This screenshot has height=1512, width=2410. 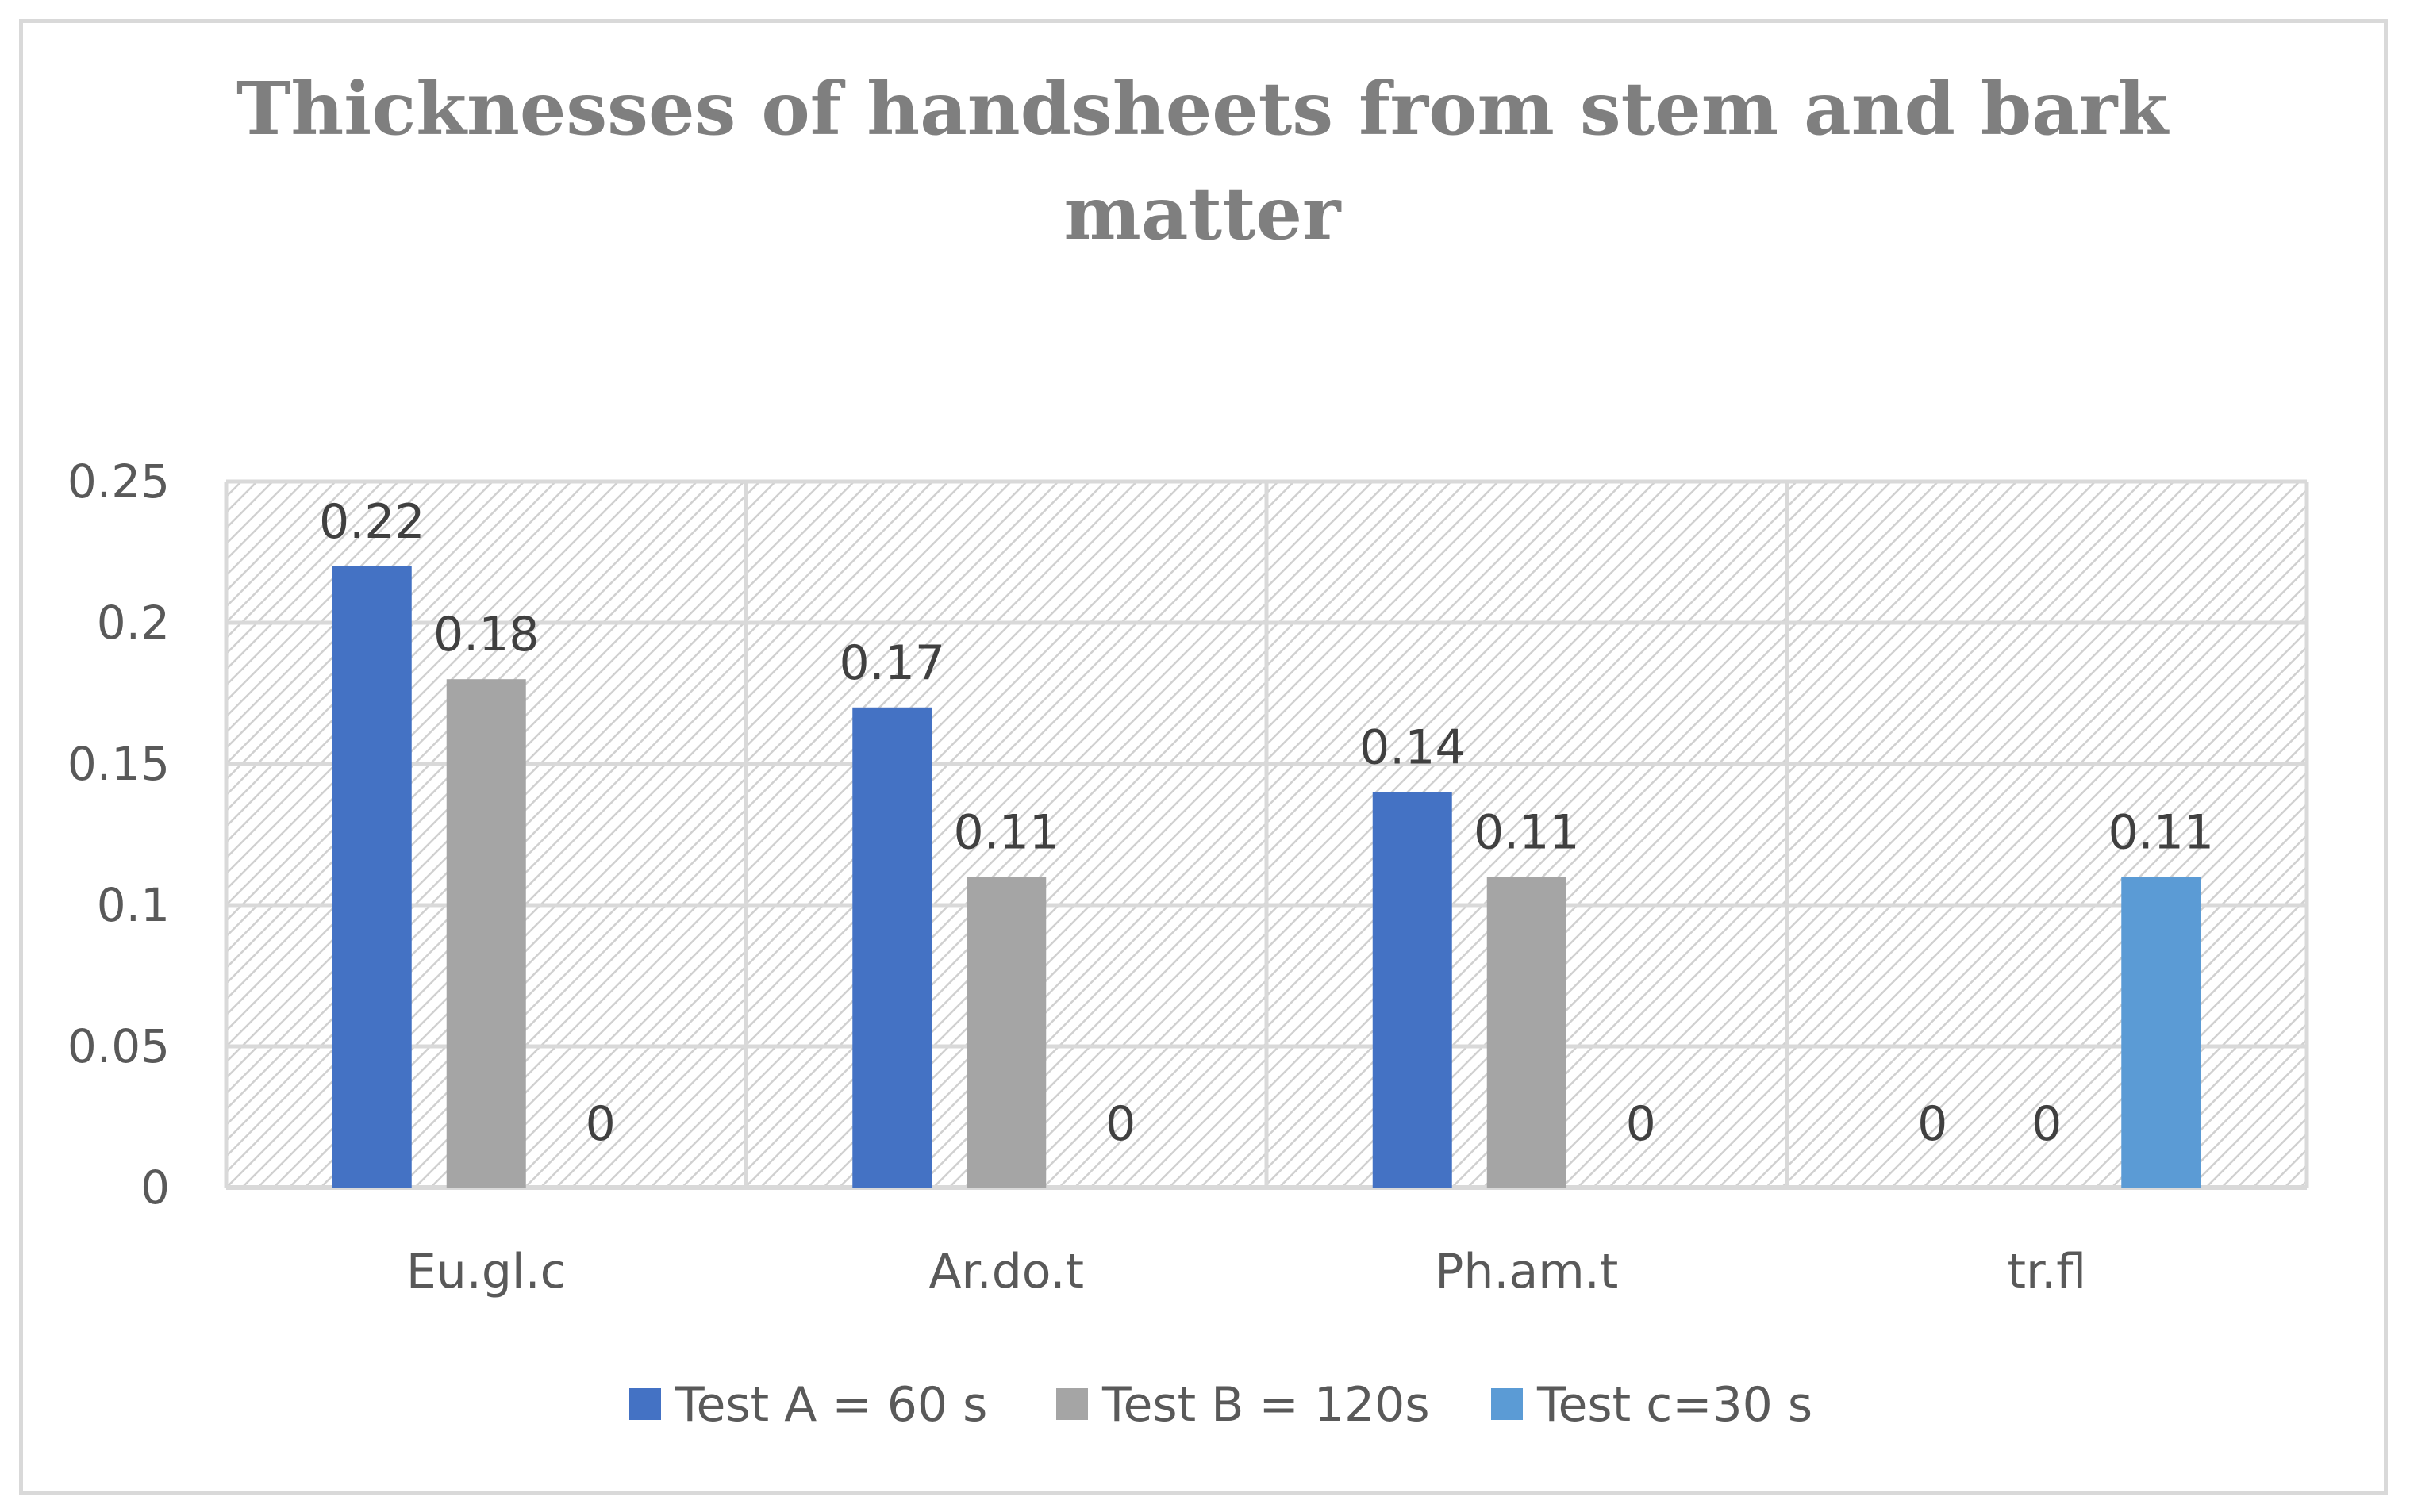 I want to click on x-category-label: Ar.do.t, so click(x=1006, y=1272).